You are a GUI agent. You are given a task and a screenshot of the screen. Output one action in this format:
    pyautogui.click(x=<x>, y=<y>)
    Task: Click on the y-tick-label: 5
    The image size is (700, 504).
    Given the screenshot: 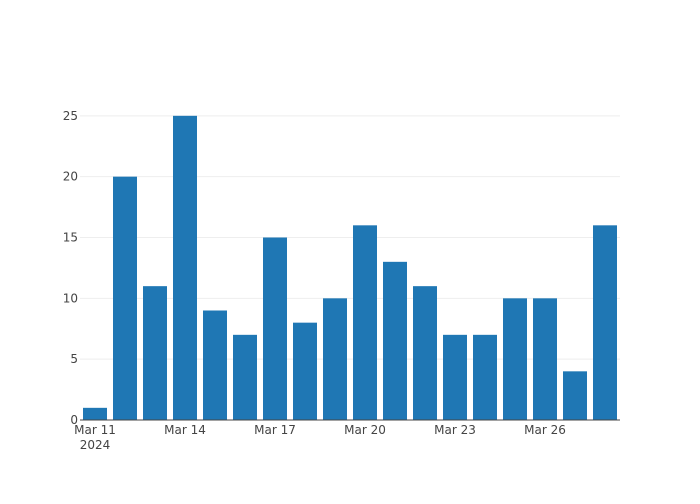 What is the action you would take?
    pyautogui.click(x=74, y=359)
    